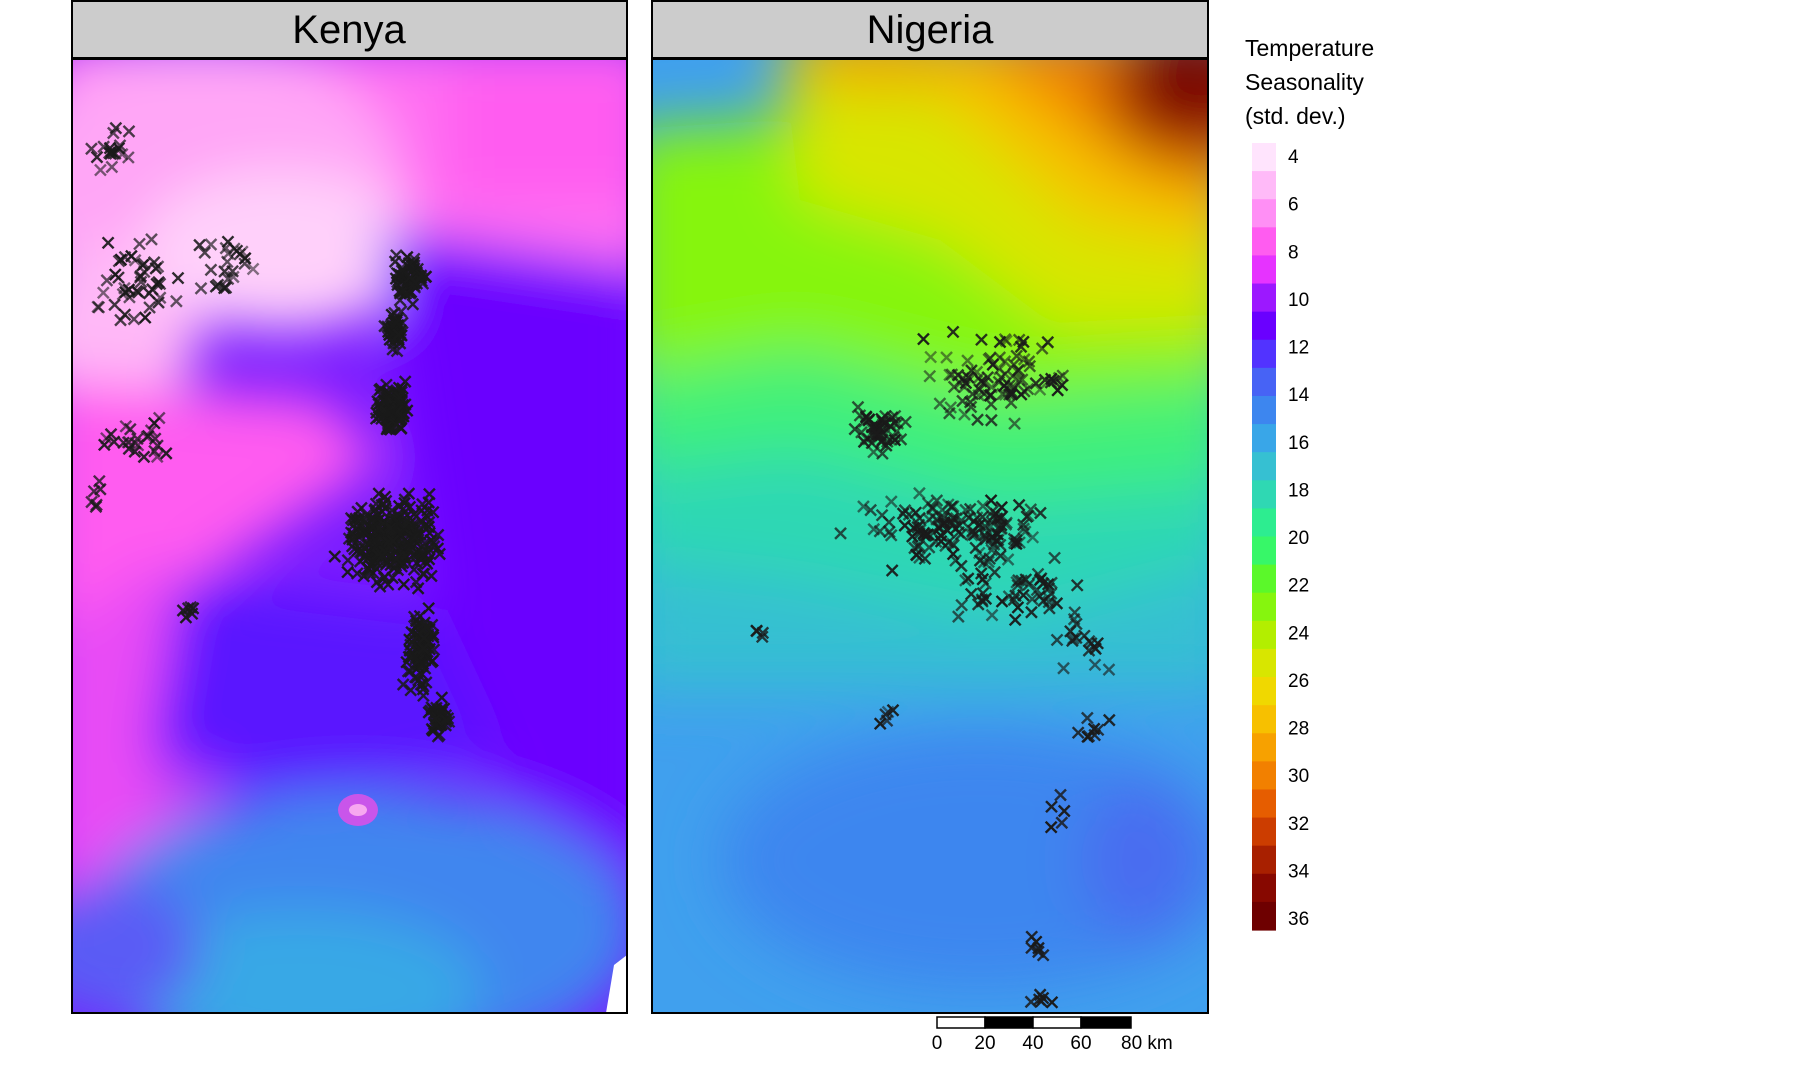  What do you see at coordinates (1298, 776) in the screenshot?
I see `legend-label: 30` at bounding box center [1298, 776].